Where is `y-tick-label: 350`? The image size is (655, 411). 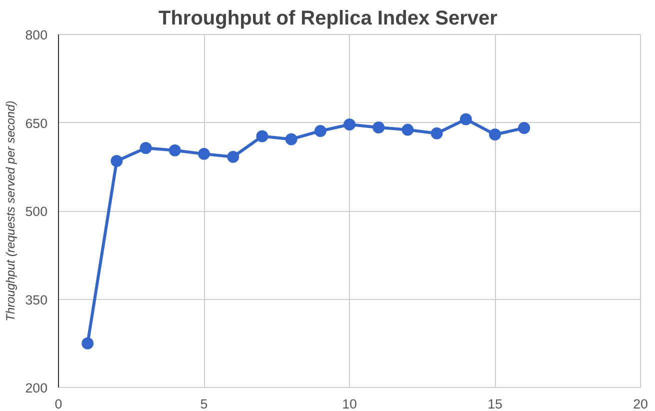 y-tick-label: 350 is located at coordinates (36, 300).